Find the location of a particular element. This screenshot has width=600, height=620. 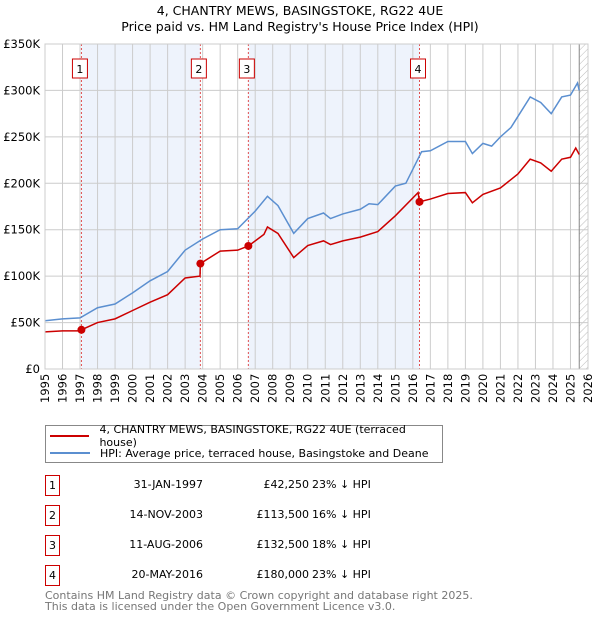

y-tick-label: £350K is located at coordinates (21, 44).